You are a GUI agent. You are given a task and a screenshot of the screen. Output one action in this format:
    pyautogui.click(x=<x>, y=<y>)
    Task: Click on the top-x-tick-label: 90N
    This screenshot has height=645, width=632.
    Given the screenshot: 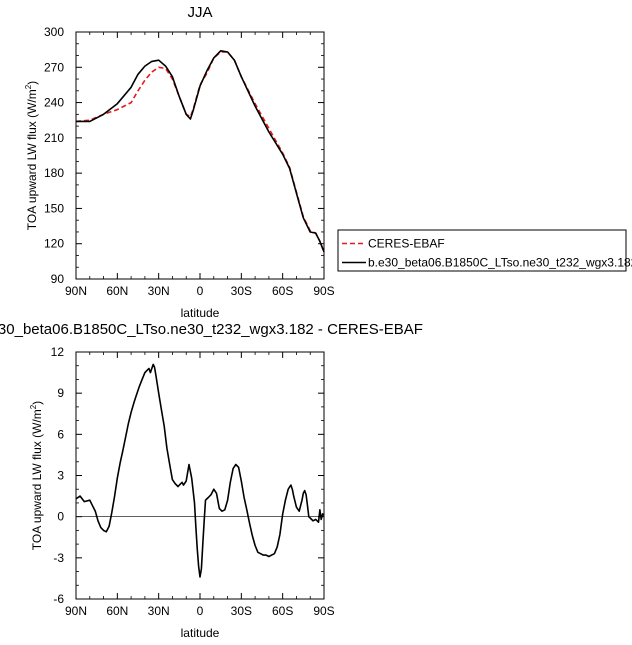 What is the action you would take?
    pyautogui.click(x=76, y=291)
    